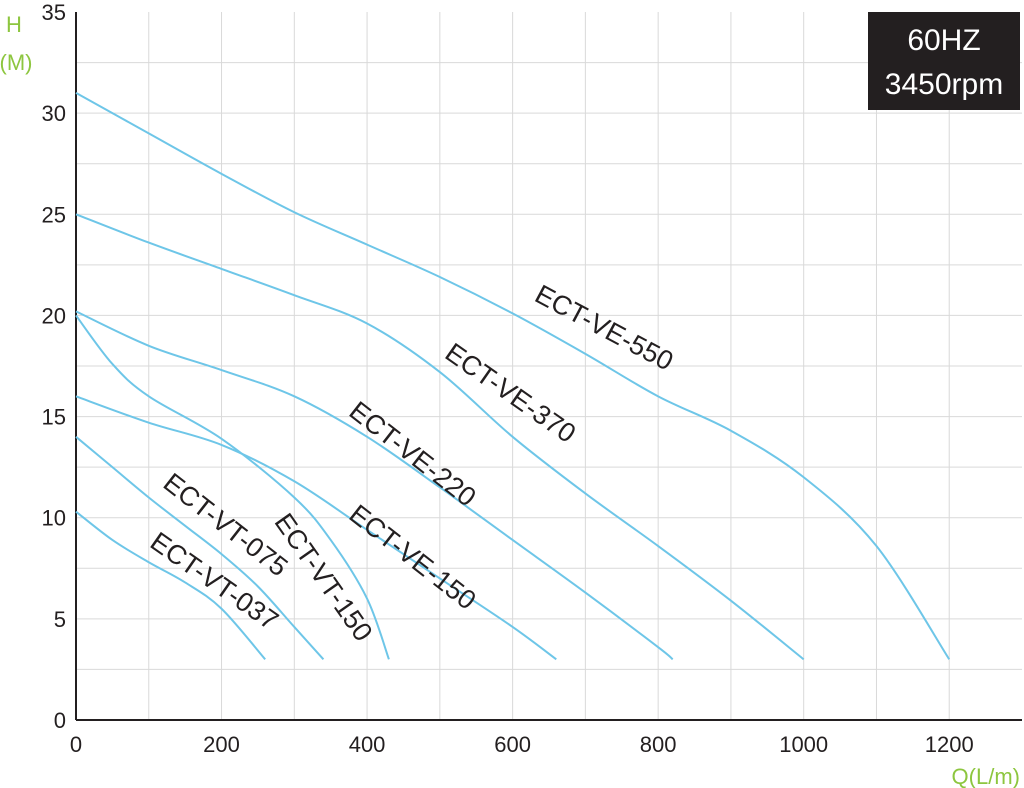 The image size is (1024, 788). What do you see at coordinates (604, 328) in the screenshot?
I see `curve-label-ect-ve-550: ECT-VE-550` at bounding box center [604, 328].